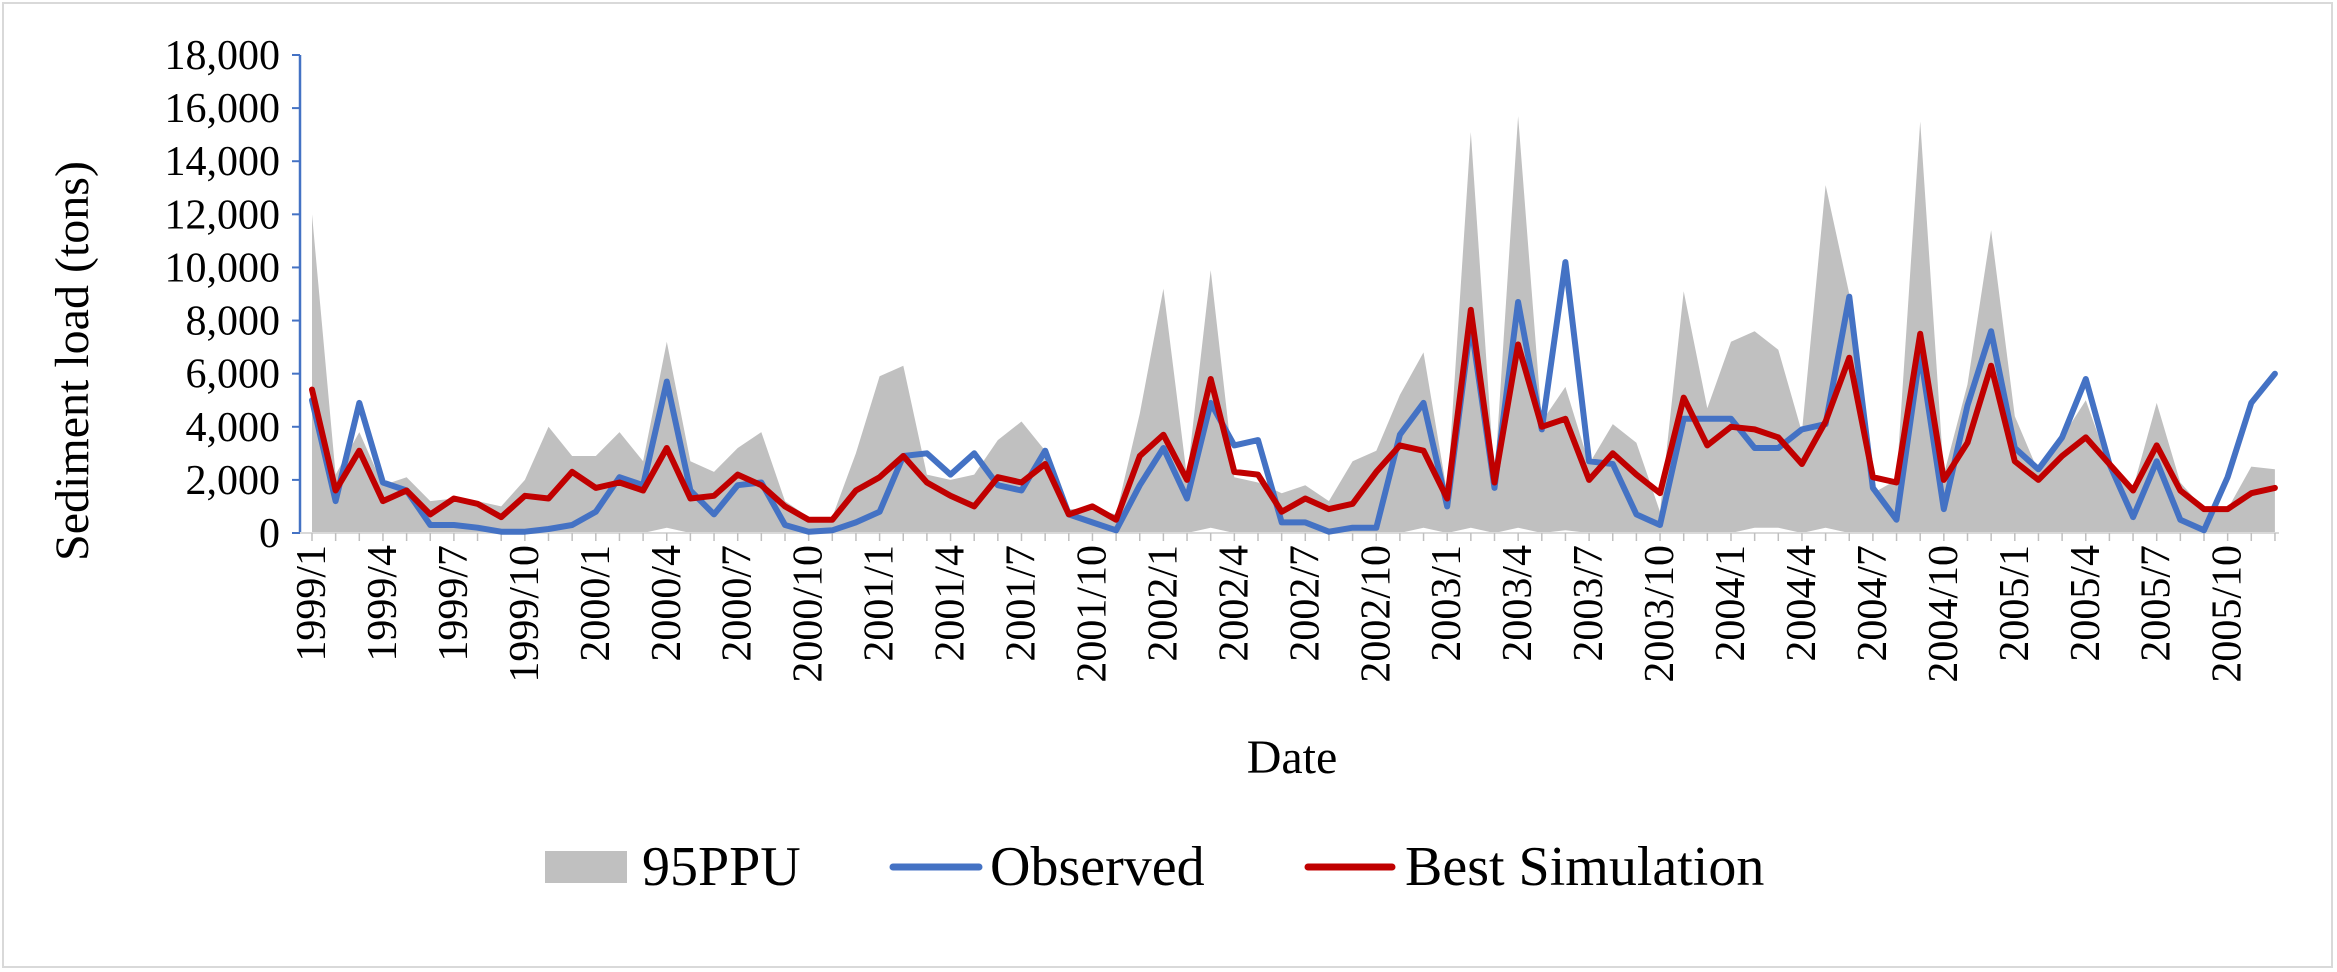  Describe the element at coordinates (233, 322) in the screenshot. I see `y-tick-label: 8,000` at that location.